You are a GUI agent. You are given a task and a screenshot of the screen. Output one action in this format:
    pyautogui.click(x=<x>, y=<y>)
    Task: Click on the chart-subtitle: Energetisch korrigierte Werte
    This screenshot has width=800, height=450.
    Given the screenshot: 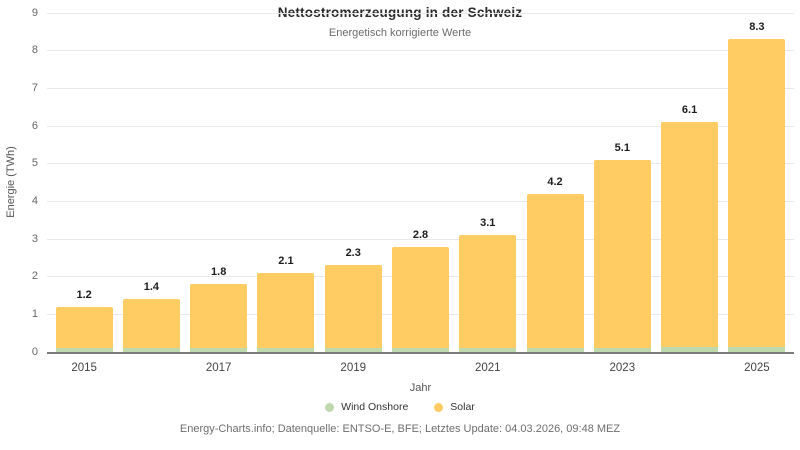 What is the action you would take?
    pyautogui.click(x=400, y=33)
    